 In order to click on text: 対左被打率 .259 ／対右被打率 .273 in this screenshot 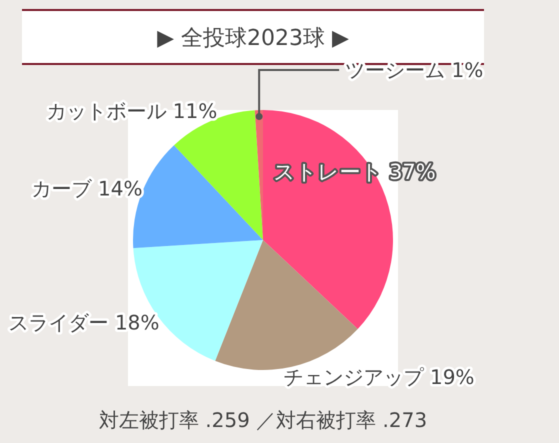, I will do `click(263, 420)`.